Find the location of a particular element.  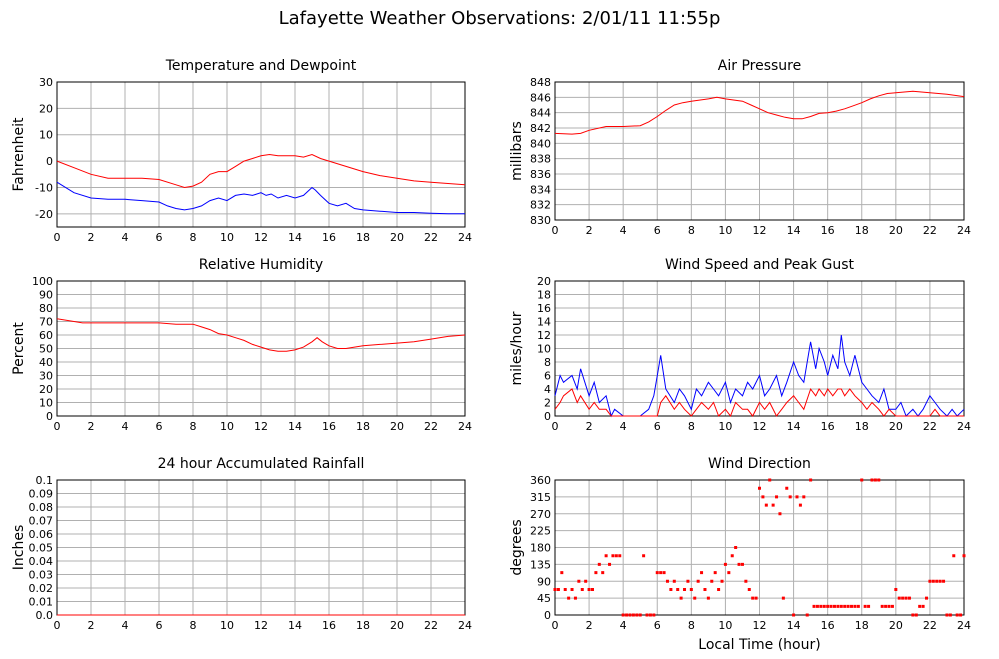

air-pressure-x-tick-label: 24 is located at coordinates (964, 230).